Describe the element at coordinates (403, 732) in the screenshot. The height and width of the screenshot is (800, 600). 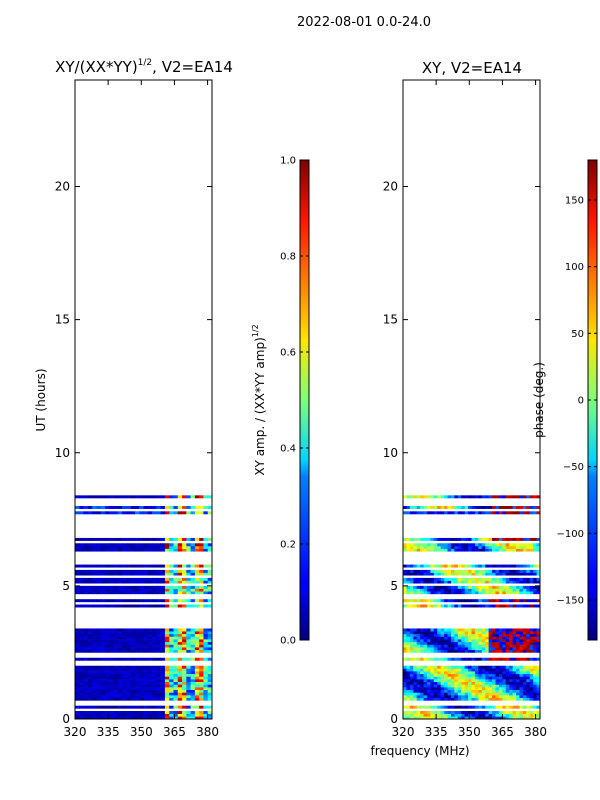
I see `phase-x-tick-label: 320` at that location.